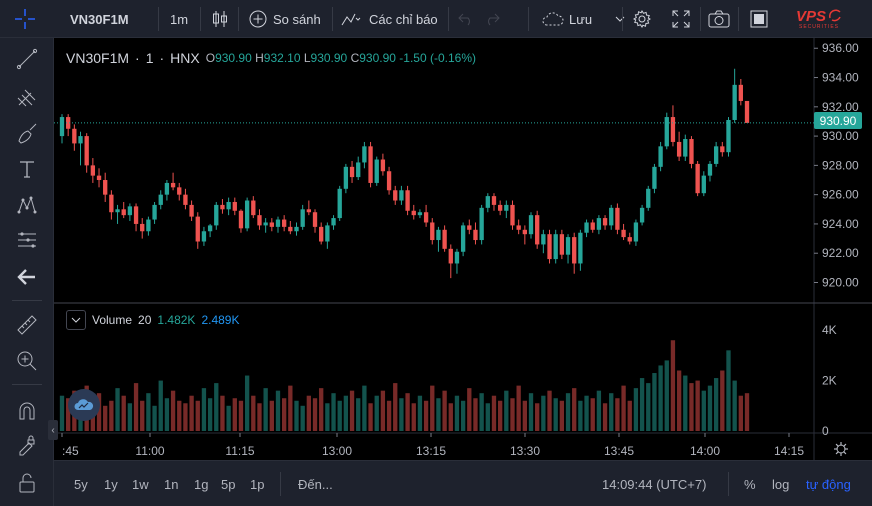 The height and width of the screenshot is (506, 872). What do you see at coordinates (829, 330) in the screenshot?
I see `volume-tick-label: 4K` at bounding box center [829, 330].